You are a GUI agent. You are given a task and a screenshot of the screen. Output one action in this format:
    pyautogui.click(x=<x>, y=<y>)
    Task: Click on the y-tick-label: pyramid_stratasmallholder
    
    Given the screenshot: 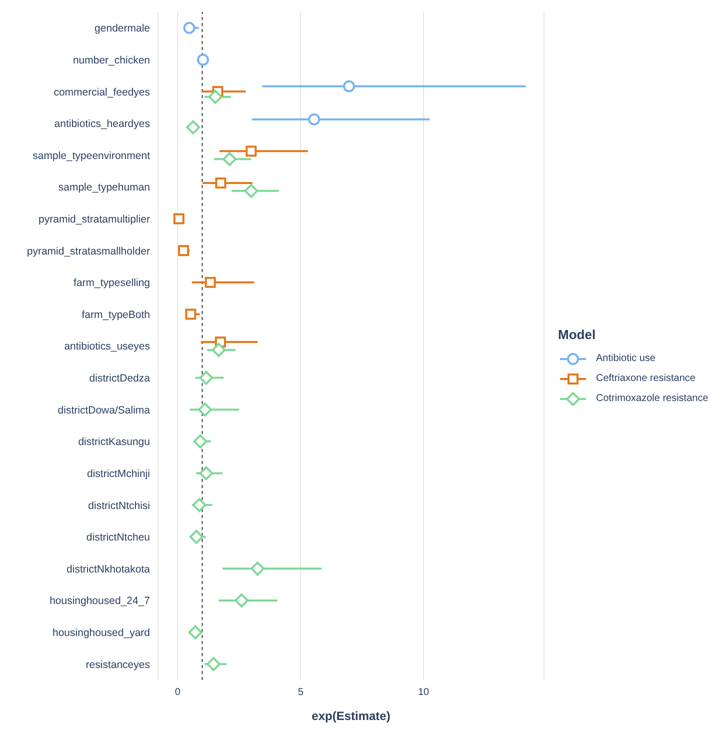 What is the action you would take?
    pyautogui.click(x=88, y=251)
    